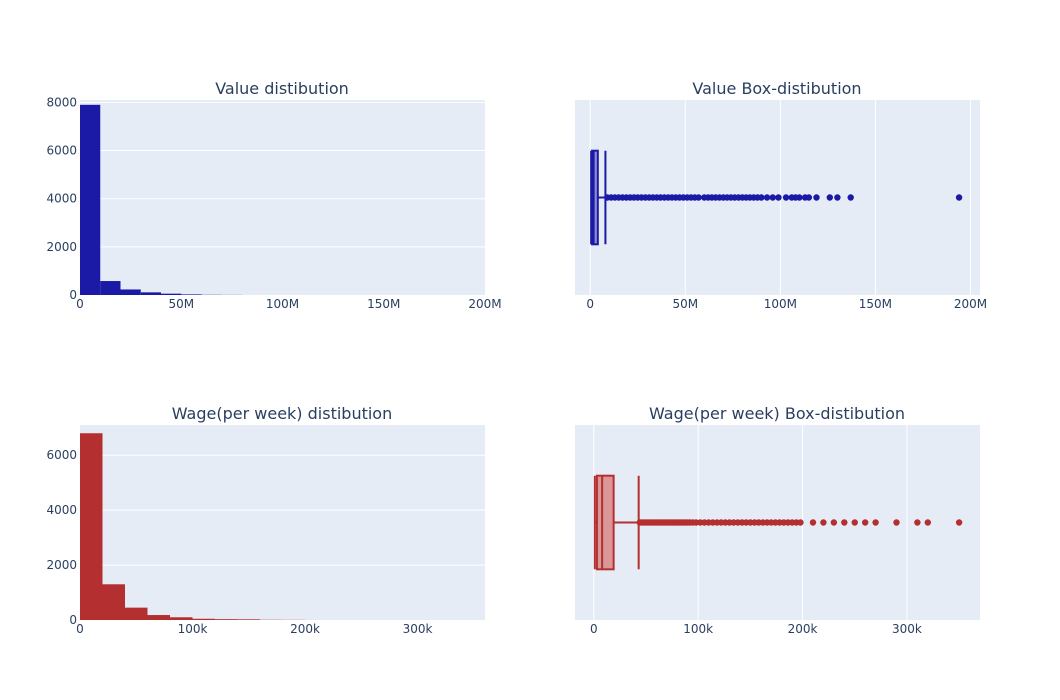  What do you see at coordinates (776, 88) in the screenshot?
I see `chart-title: Value Box-distibution` at bounding box center [776, 88].